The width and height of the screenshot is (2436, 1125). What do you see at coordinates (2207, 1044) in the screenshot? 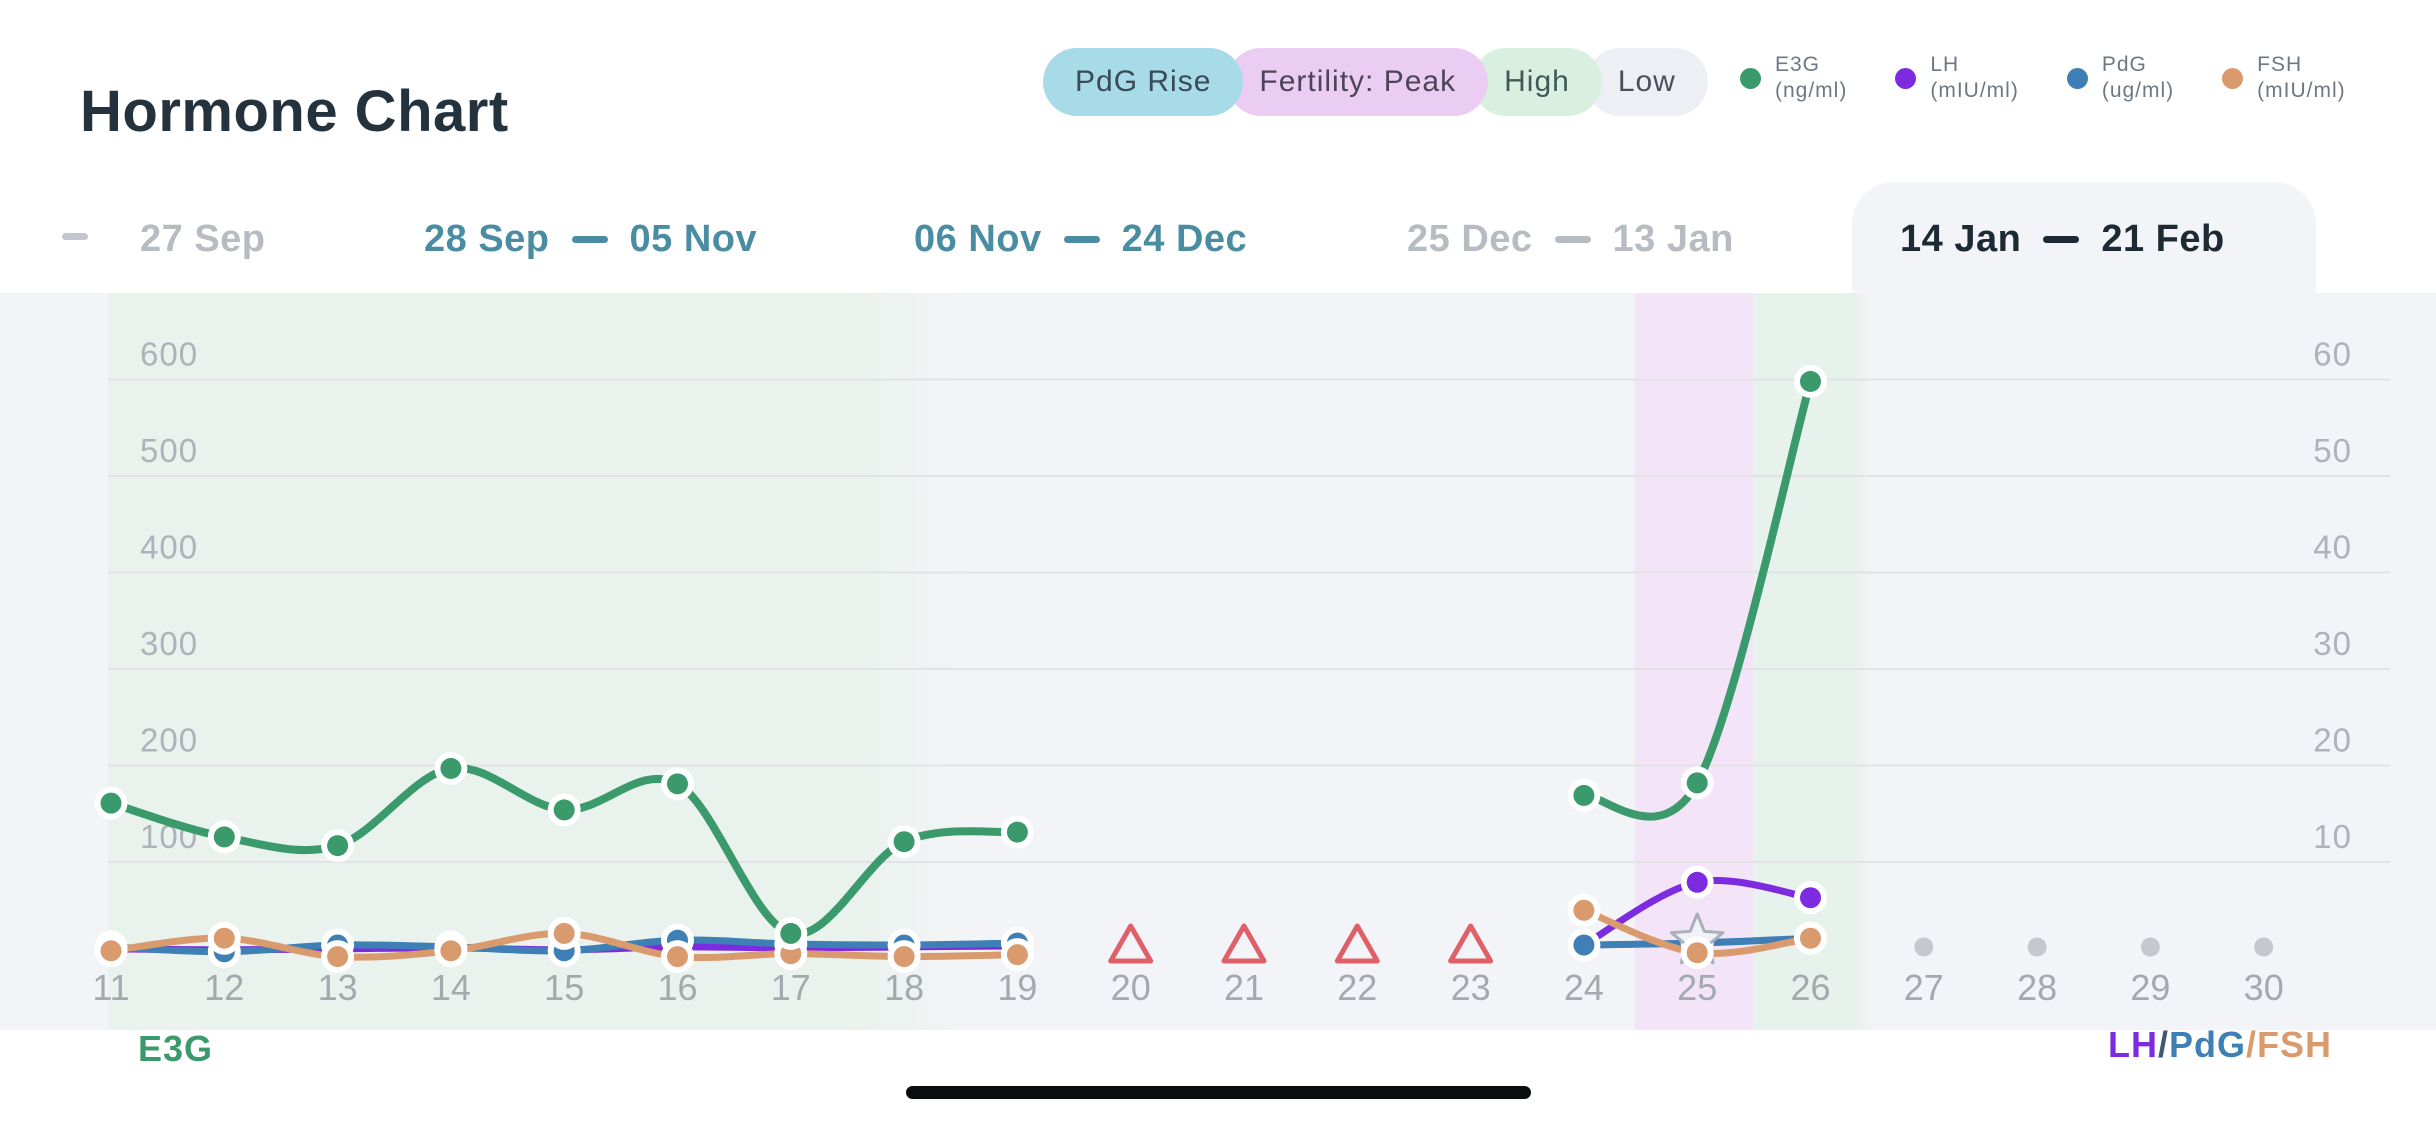
I see `right-axis-title-part: PdG` at bounding box center [2207, 1044].